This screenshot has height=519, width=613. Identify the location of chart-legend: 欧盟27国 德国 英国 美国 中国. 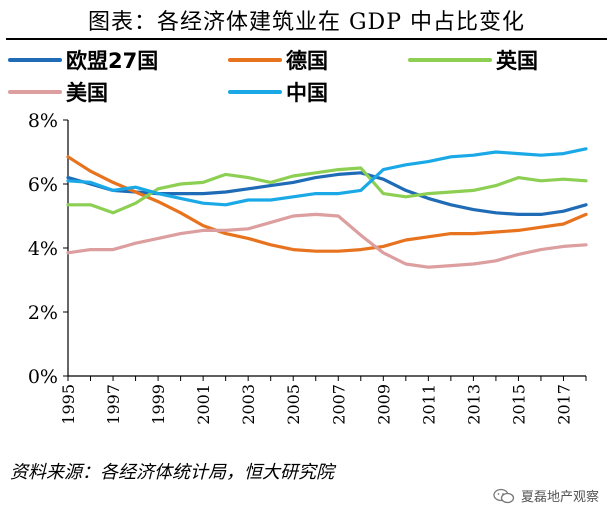
(306, 79).